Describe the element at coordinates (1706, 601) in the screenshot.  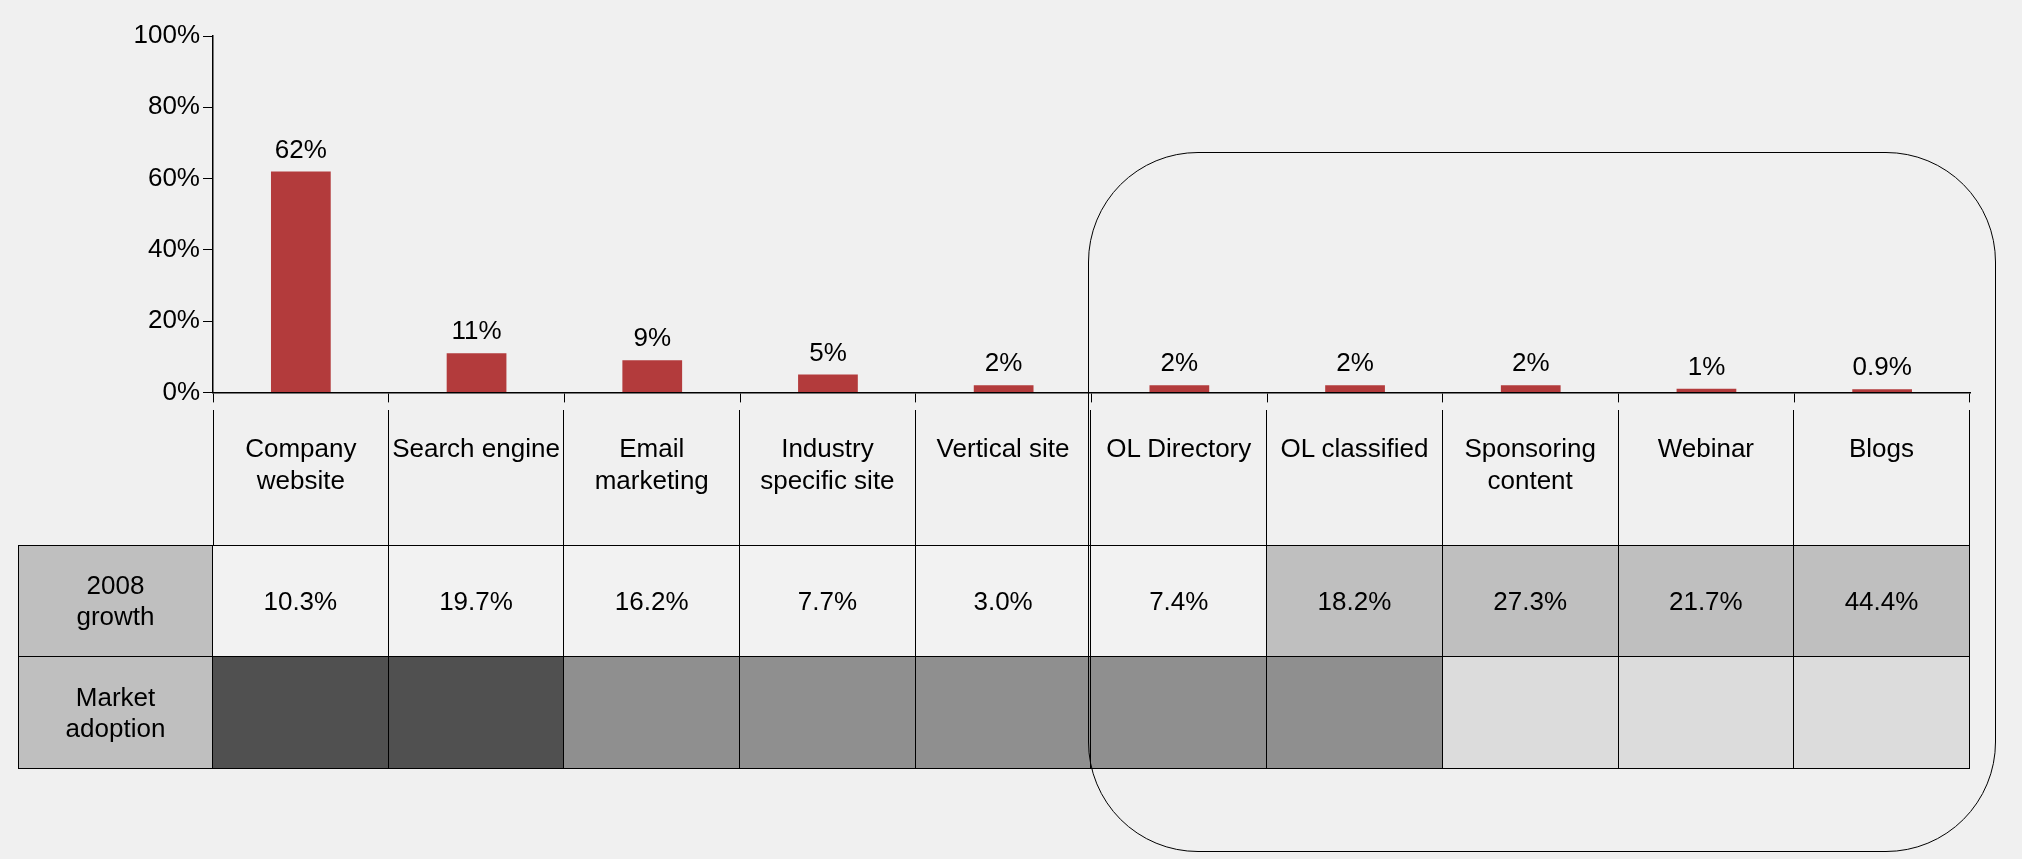
I see `data-label: 21.7%` at that location.